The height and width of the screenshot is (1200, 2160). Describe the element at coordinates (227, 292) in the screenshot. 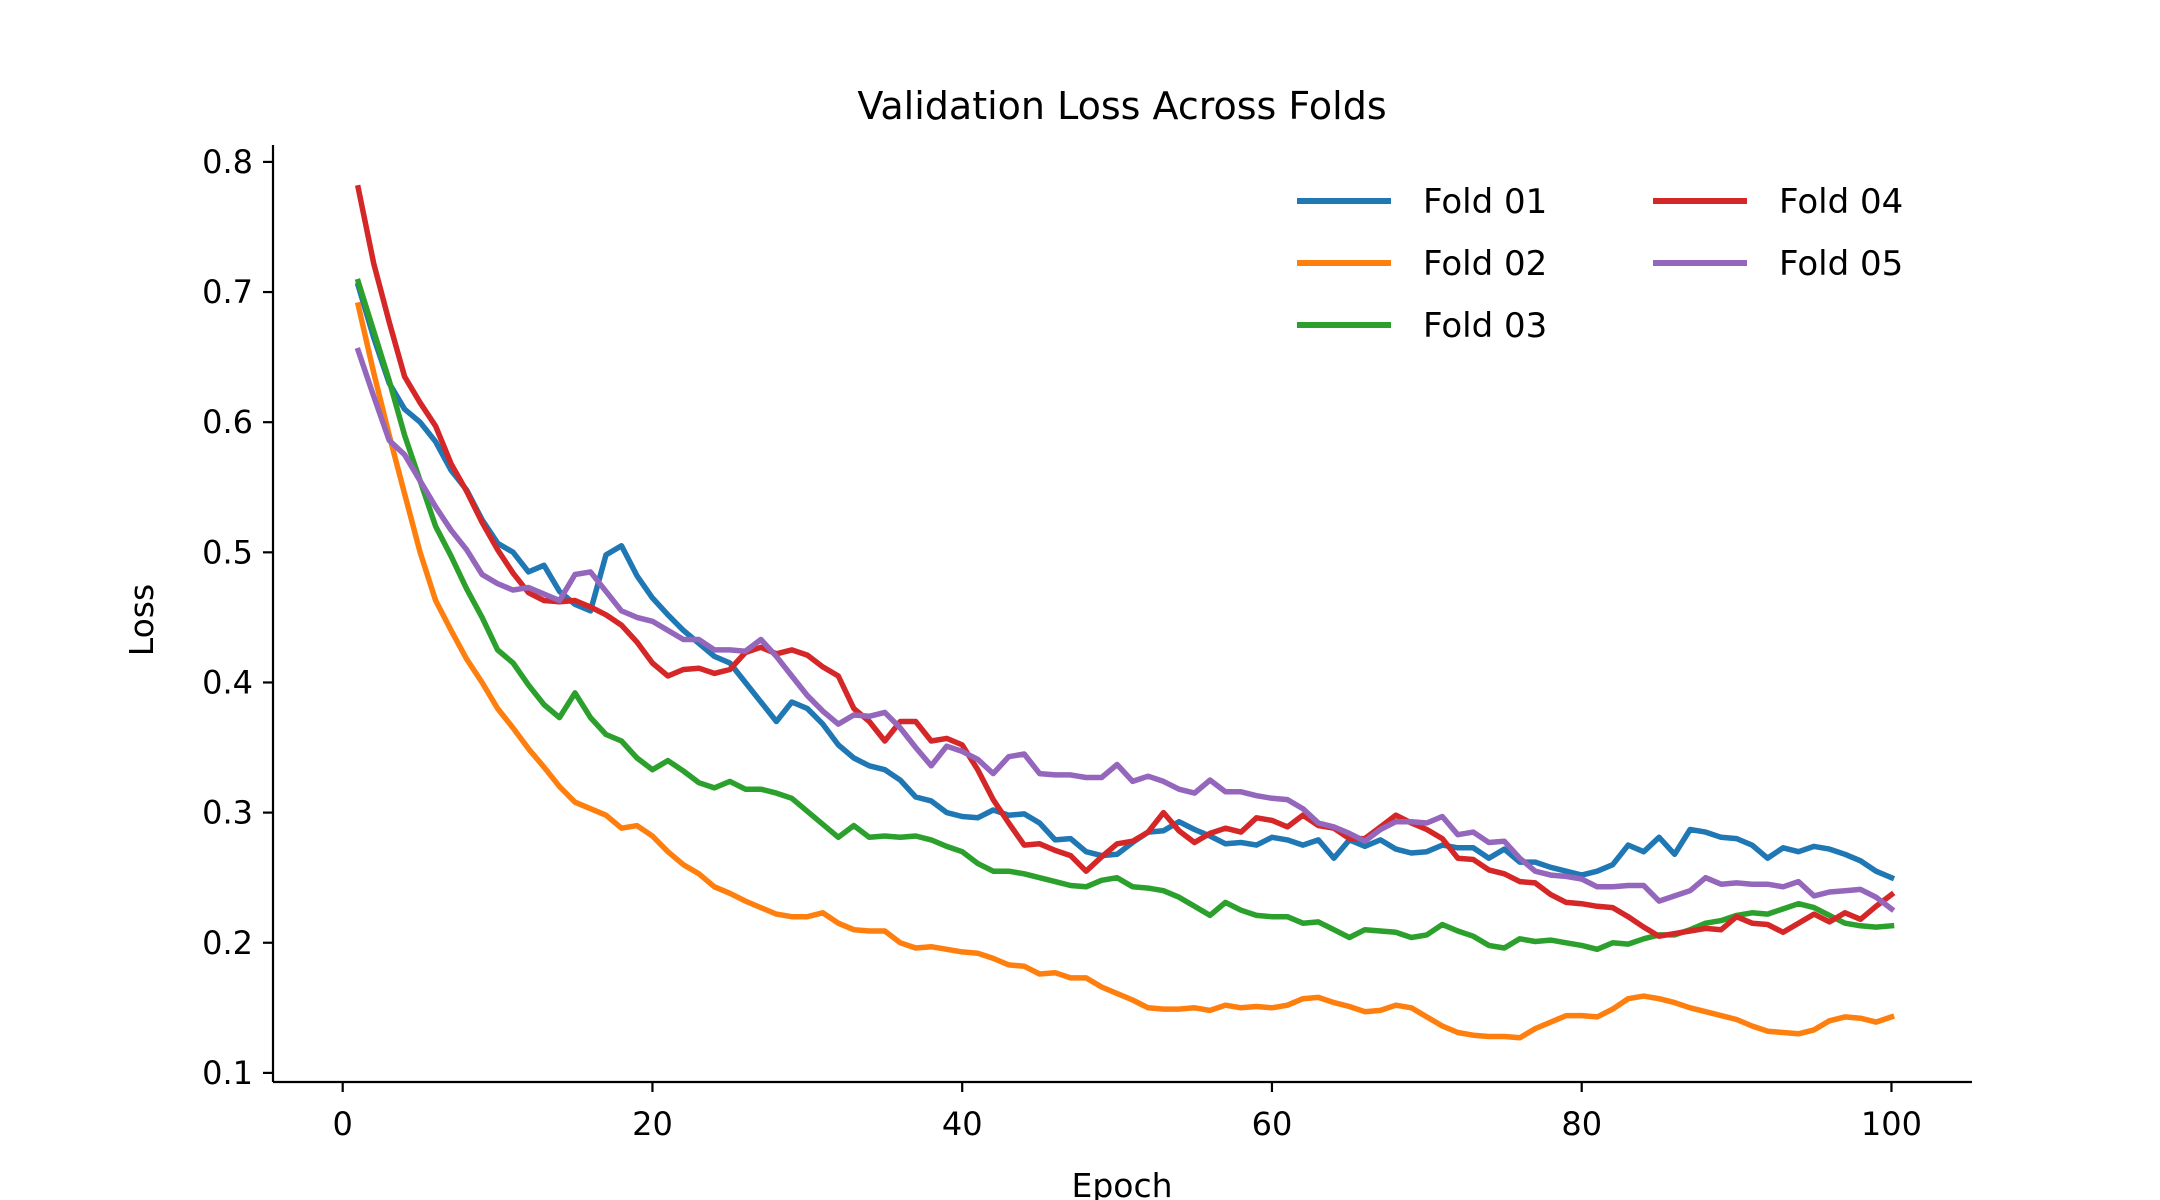

I see `y-tick-label: 0.7` at that location.